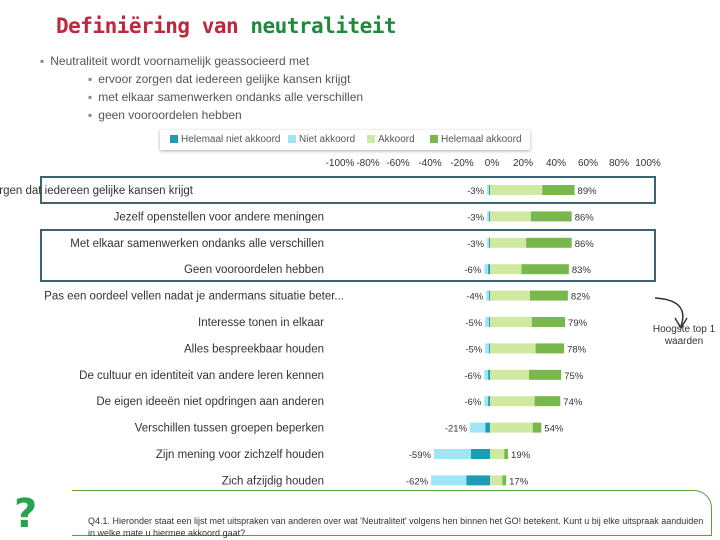 This screenshot has height=540, width=720. I want to click on legend-item-niet: Niet akkoord, so click(321, 139).